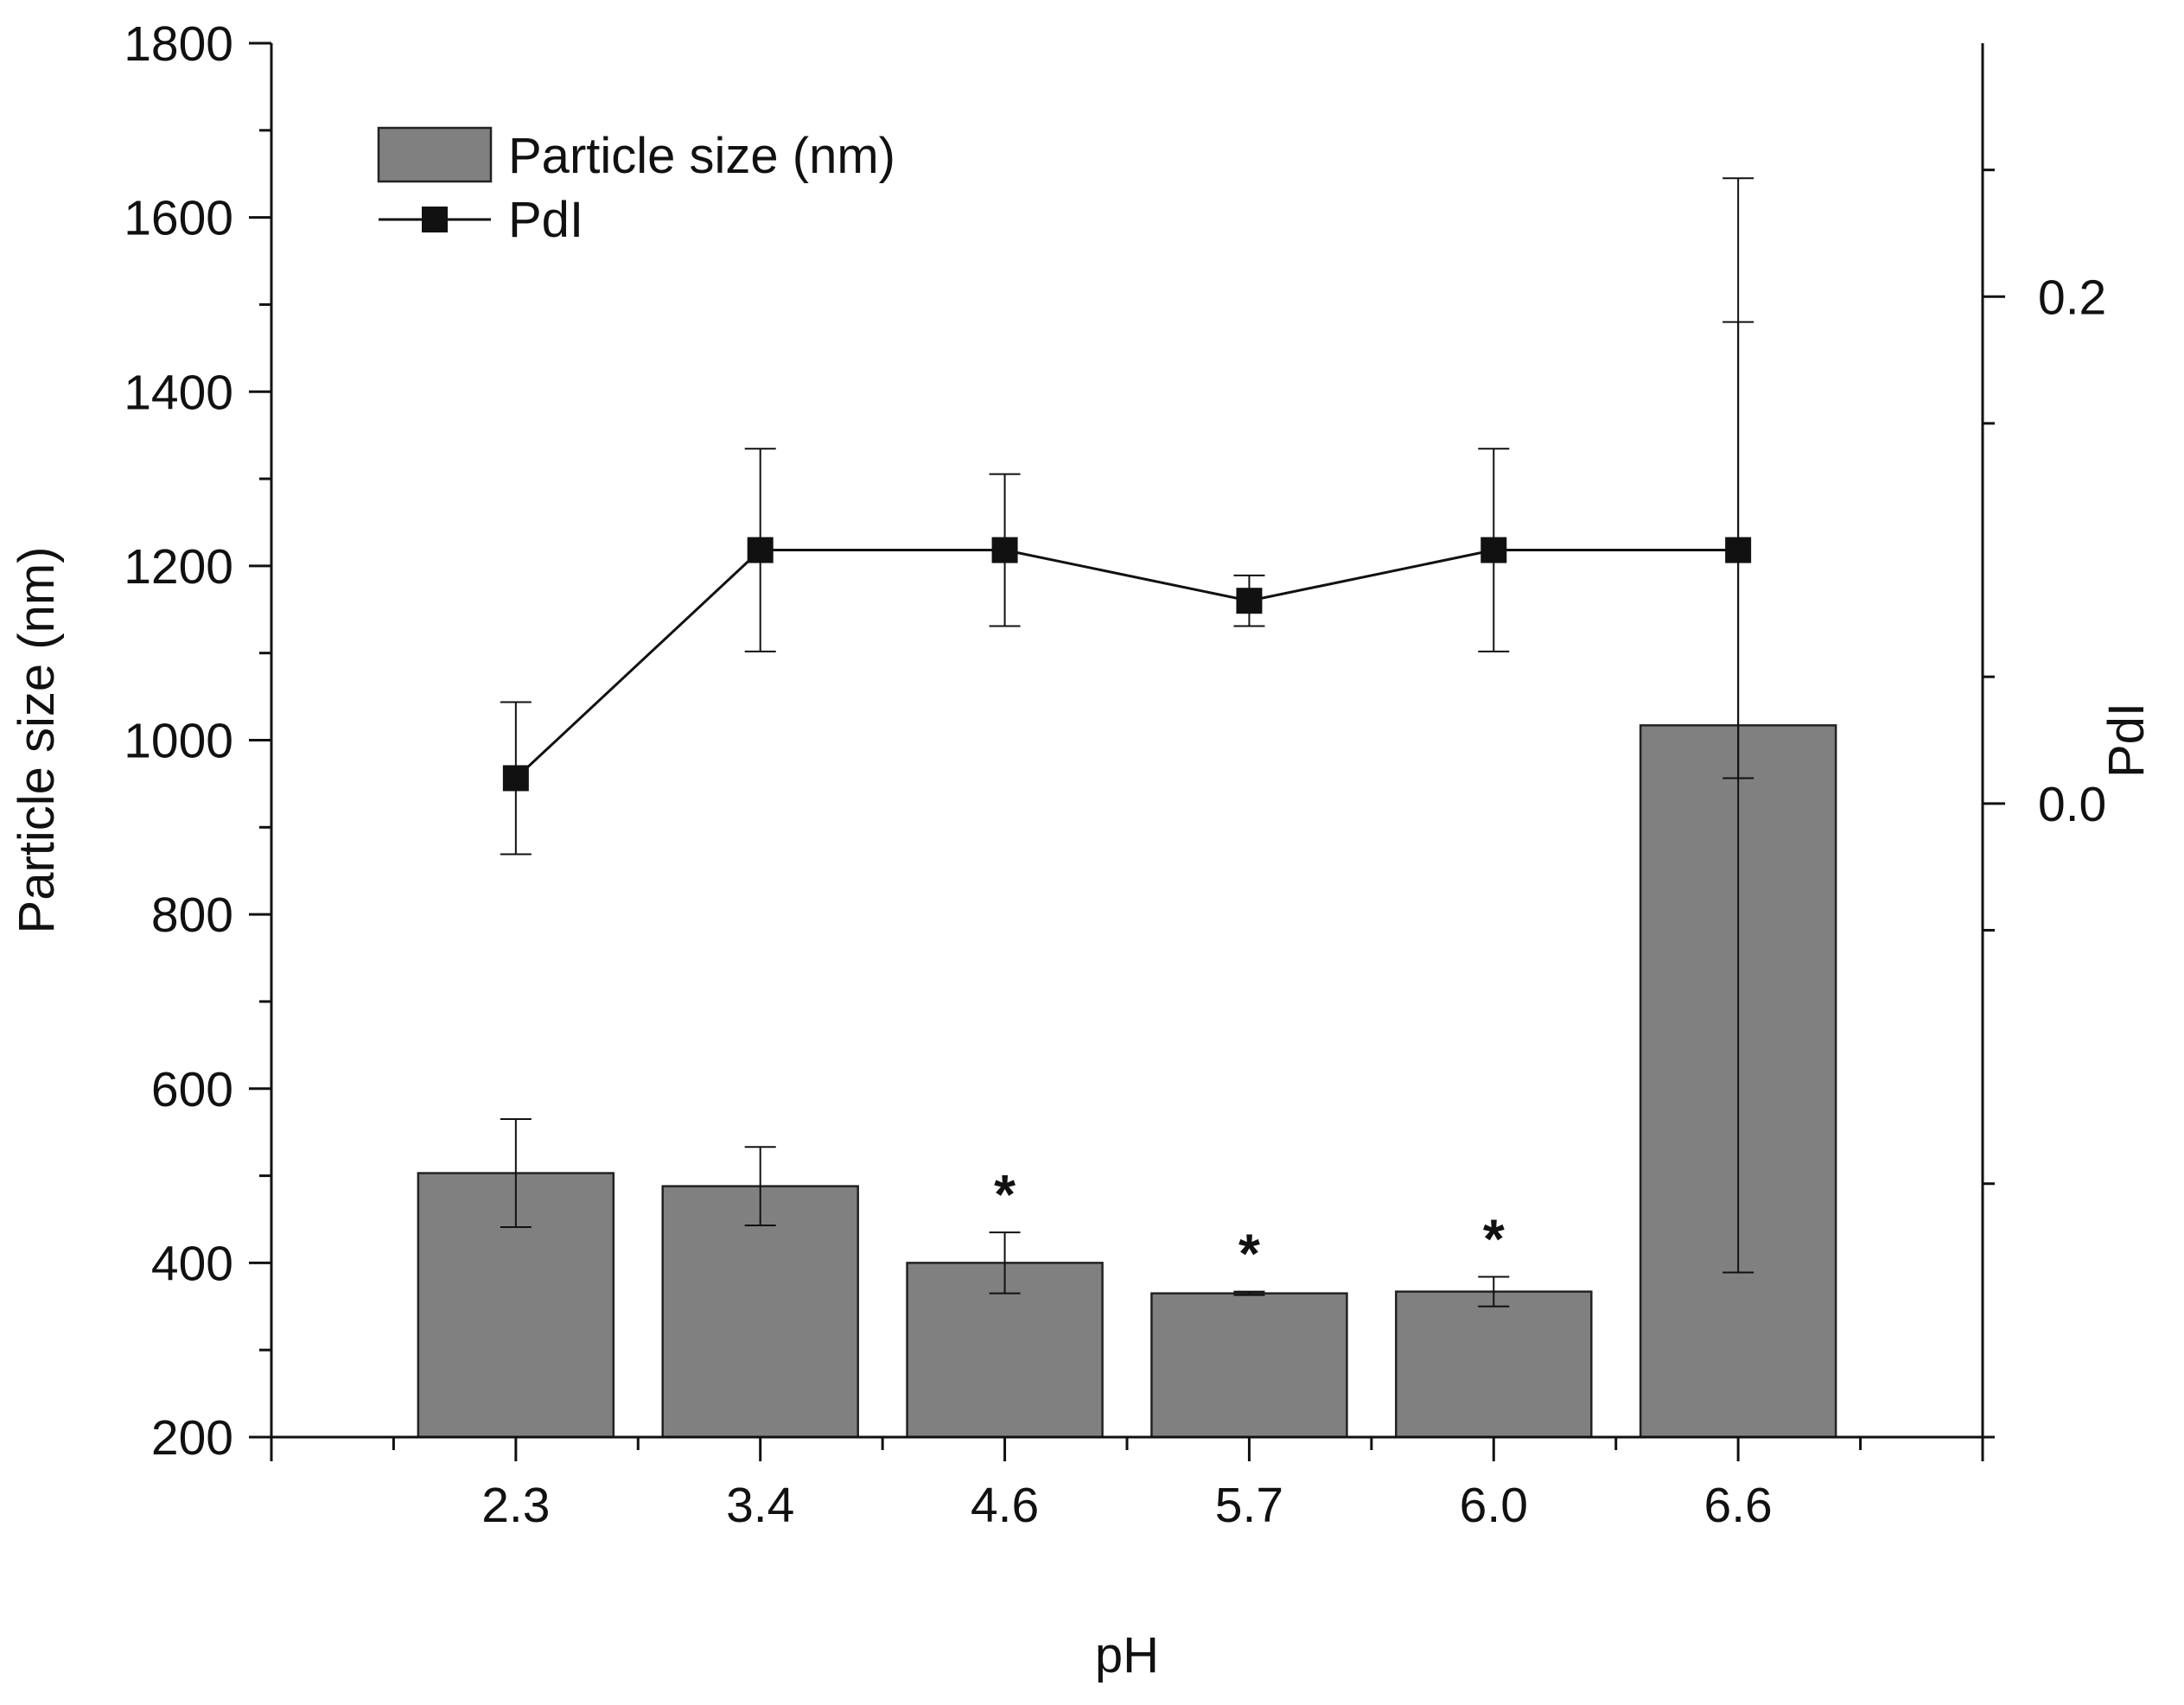 The image size is (2184, 1705). What do you see at coordinates (178, 742) in the screenshot?
I see `y-tick-label-1000: 1000` at bounding box center [178, 742].